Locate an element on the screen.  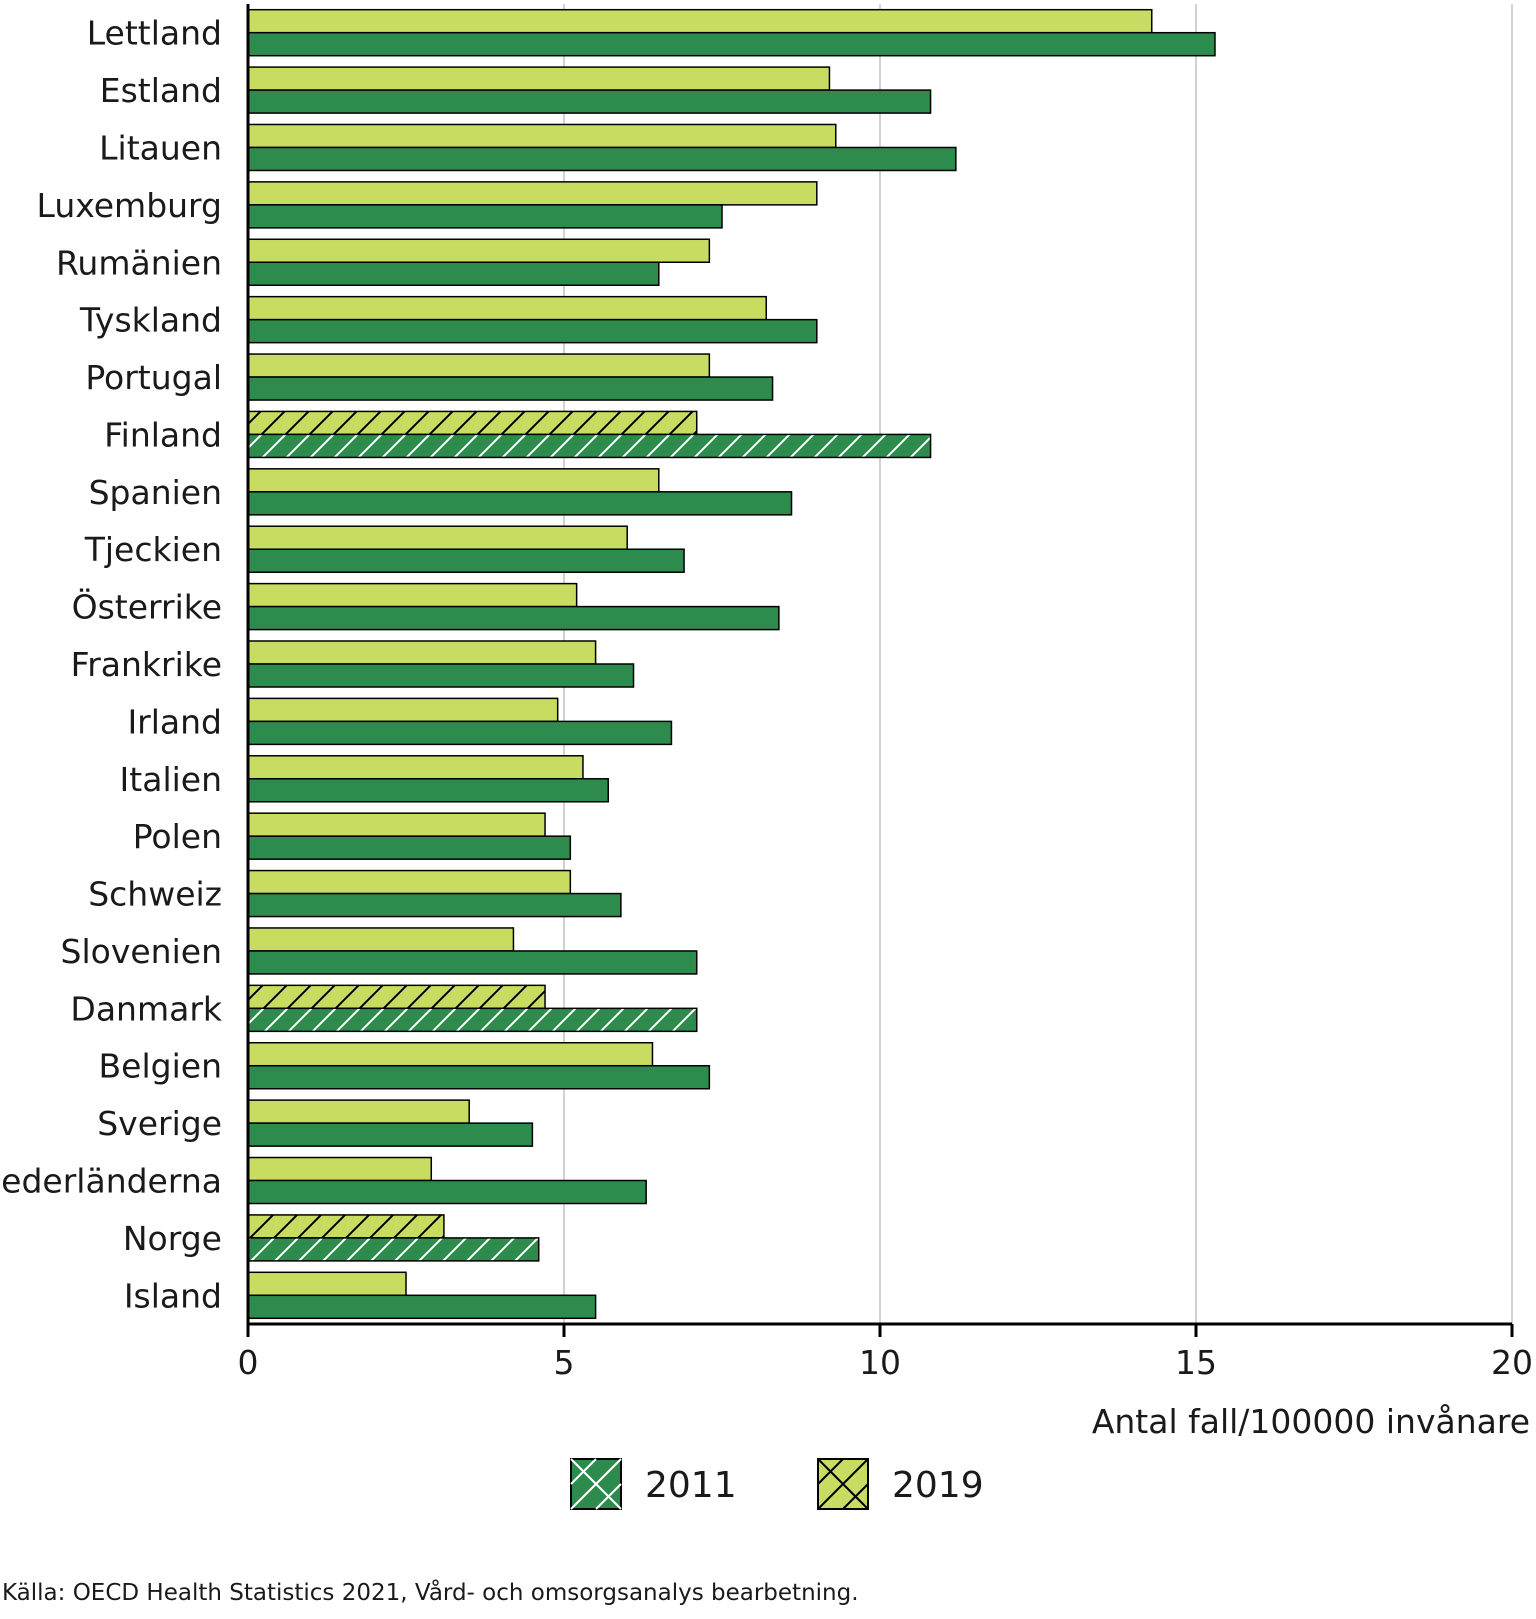
bar-2019-österrike is located at coordinates (412, 595).